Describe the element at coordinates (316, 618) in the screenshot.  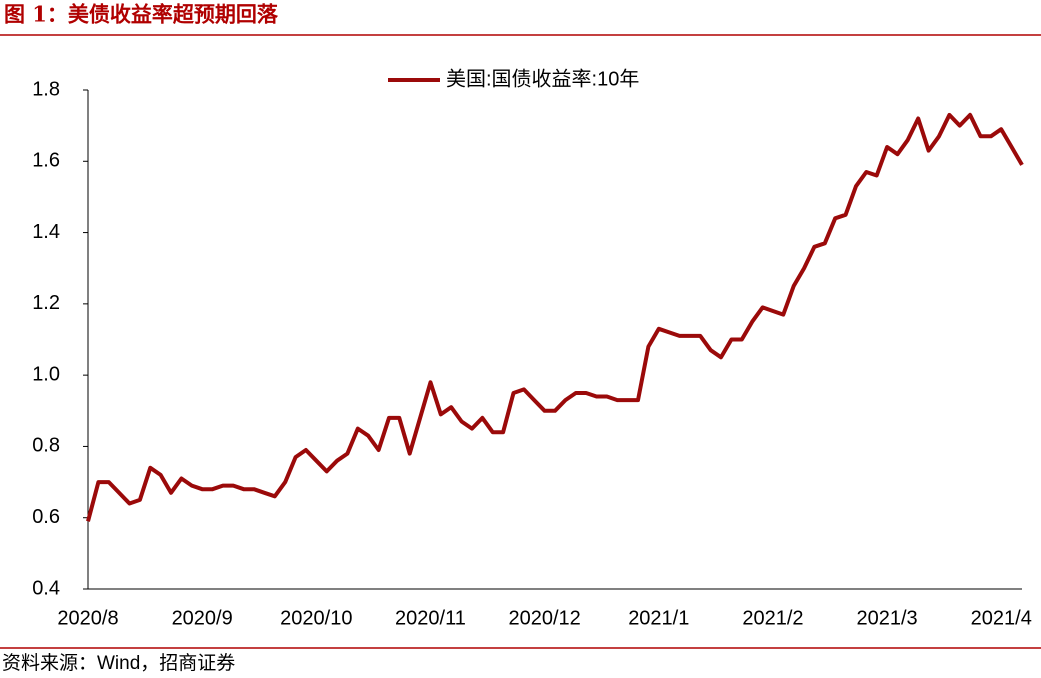
I see `x-tick-label: 2020/10` at that location.